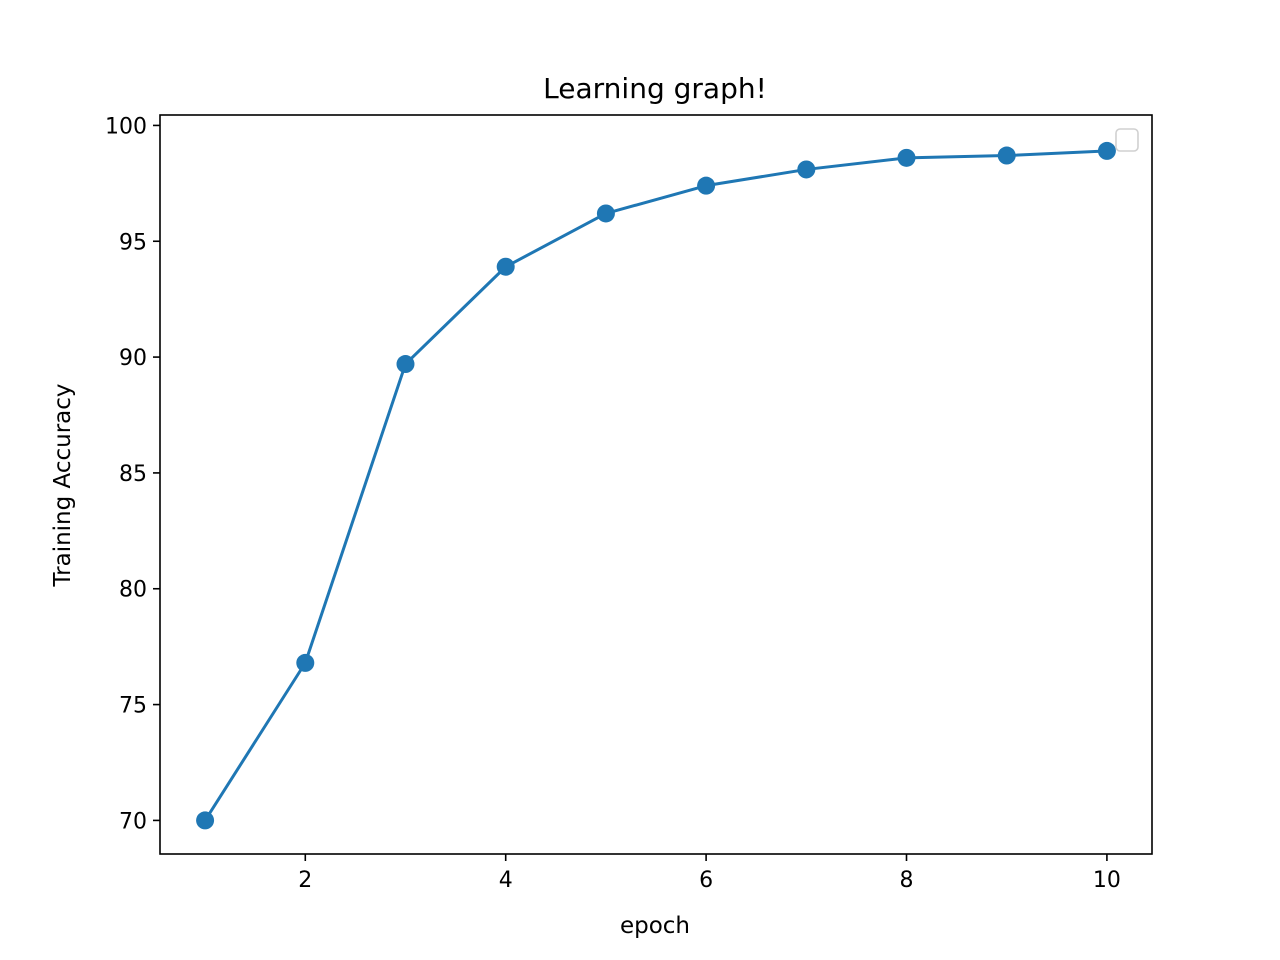 The image size is (1280, 960). Describe the element at coordinates (1127, 140) in the screenshot. I see `legend-box` at that location.